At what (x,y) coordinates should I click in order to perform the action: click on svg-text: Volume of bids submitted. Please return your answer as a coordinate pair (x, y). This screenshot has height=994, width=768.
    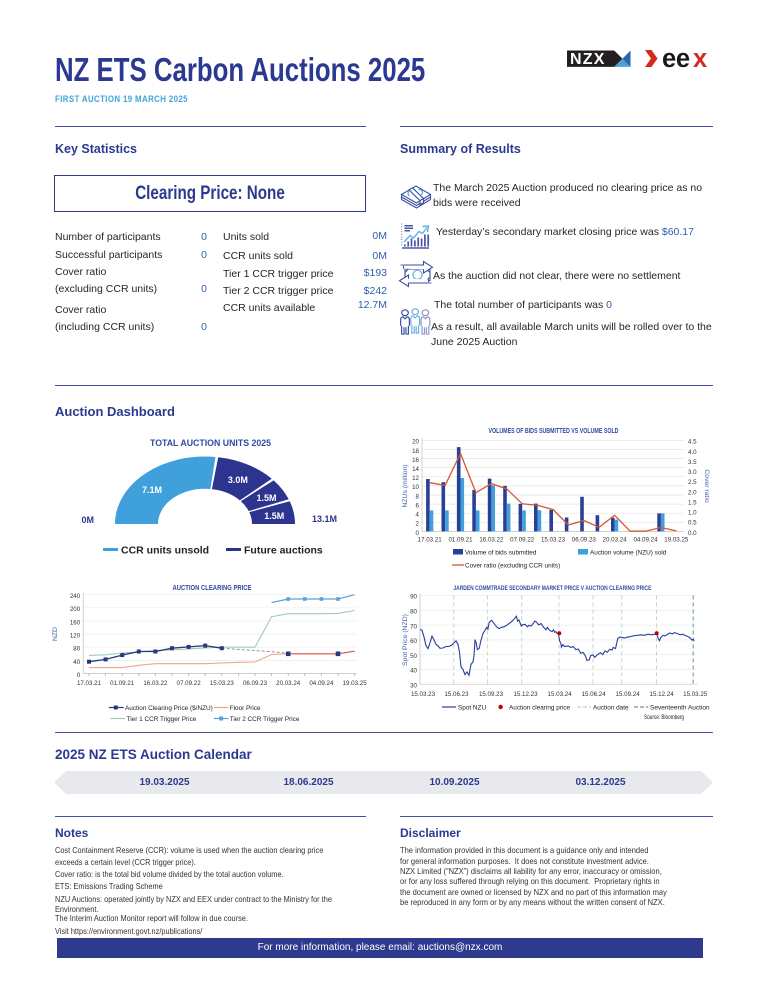
    Looking at the image, I should click on (501, 553).